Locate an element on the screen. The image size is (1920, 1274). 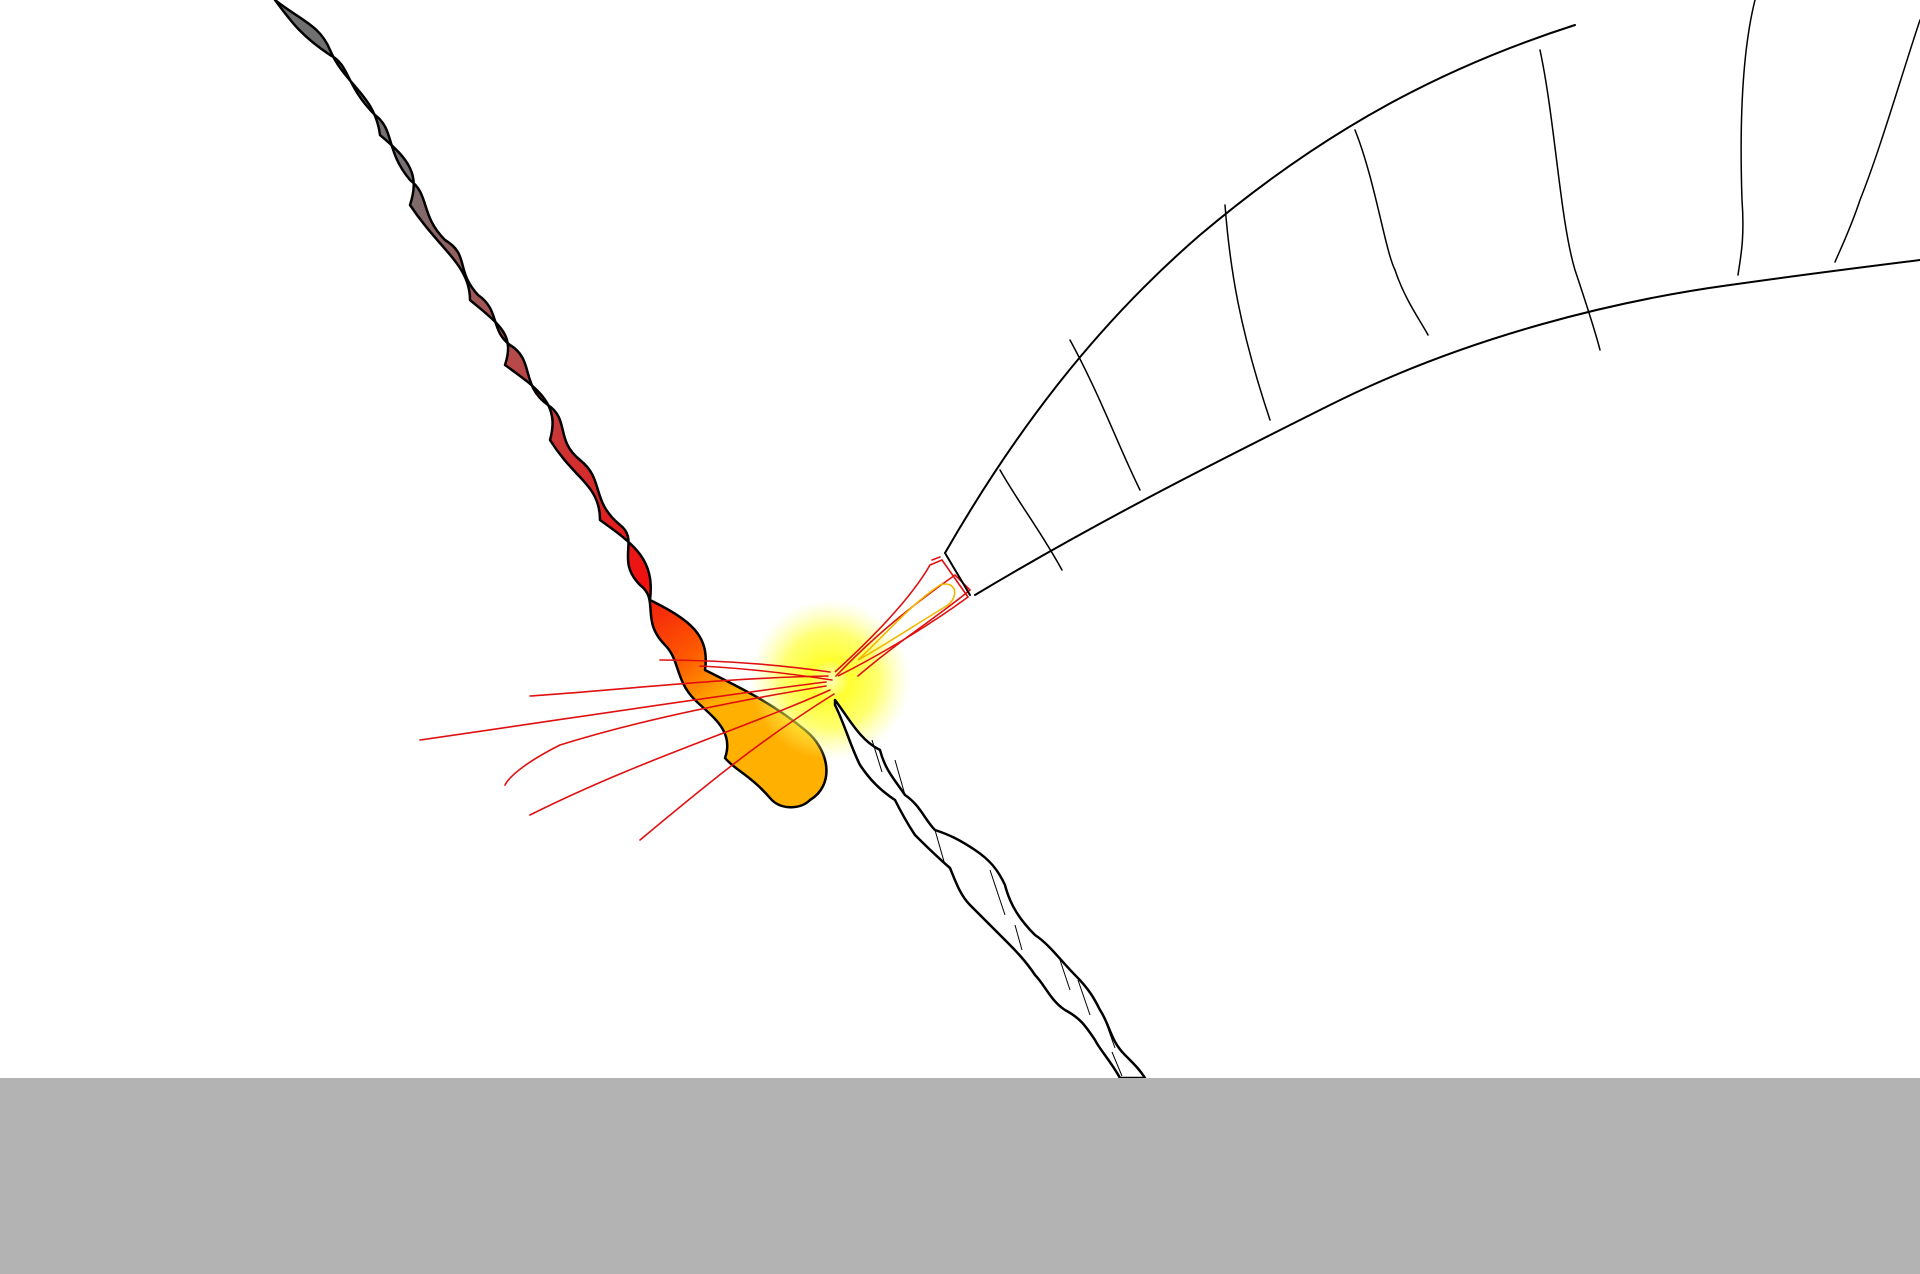
structure-top-edge is located at coordinates (1260, 289).